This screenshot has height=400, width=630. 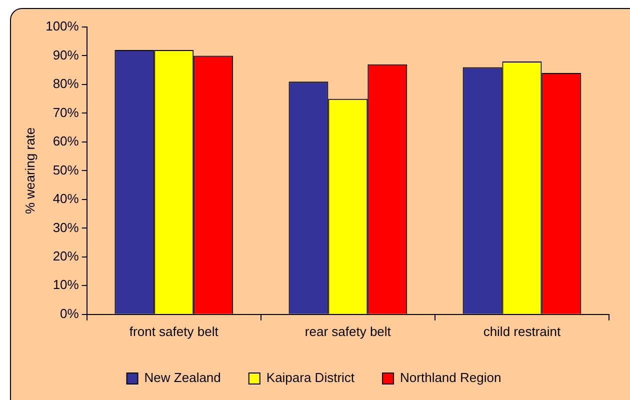 I want to click on x-tick-label: child restraint, so click(x=522, y=331).